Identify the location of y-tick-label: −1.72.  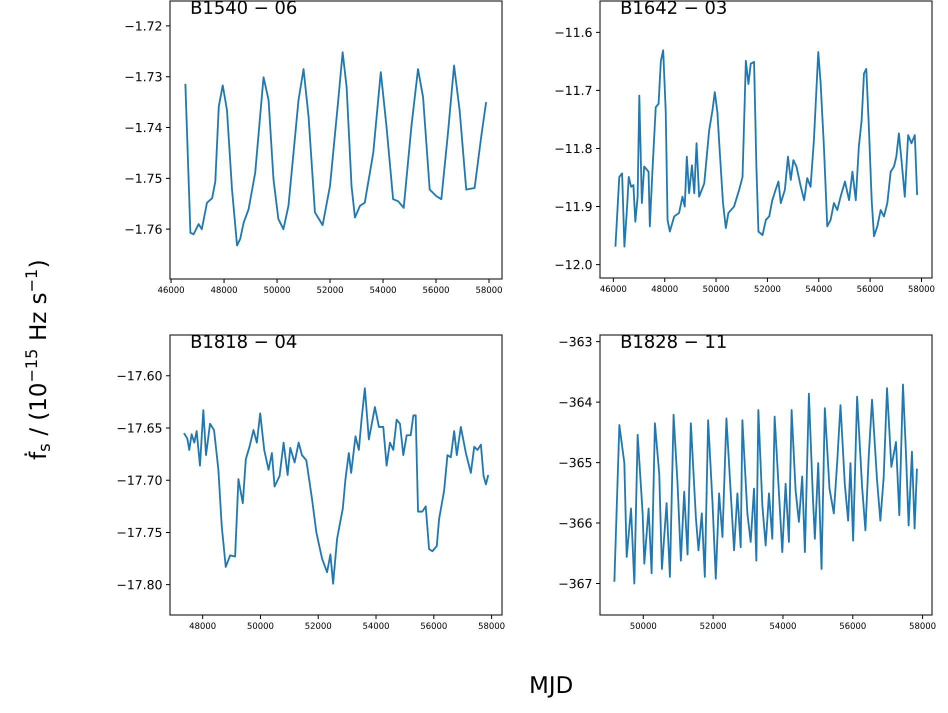
(144, 26).